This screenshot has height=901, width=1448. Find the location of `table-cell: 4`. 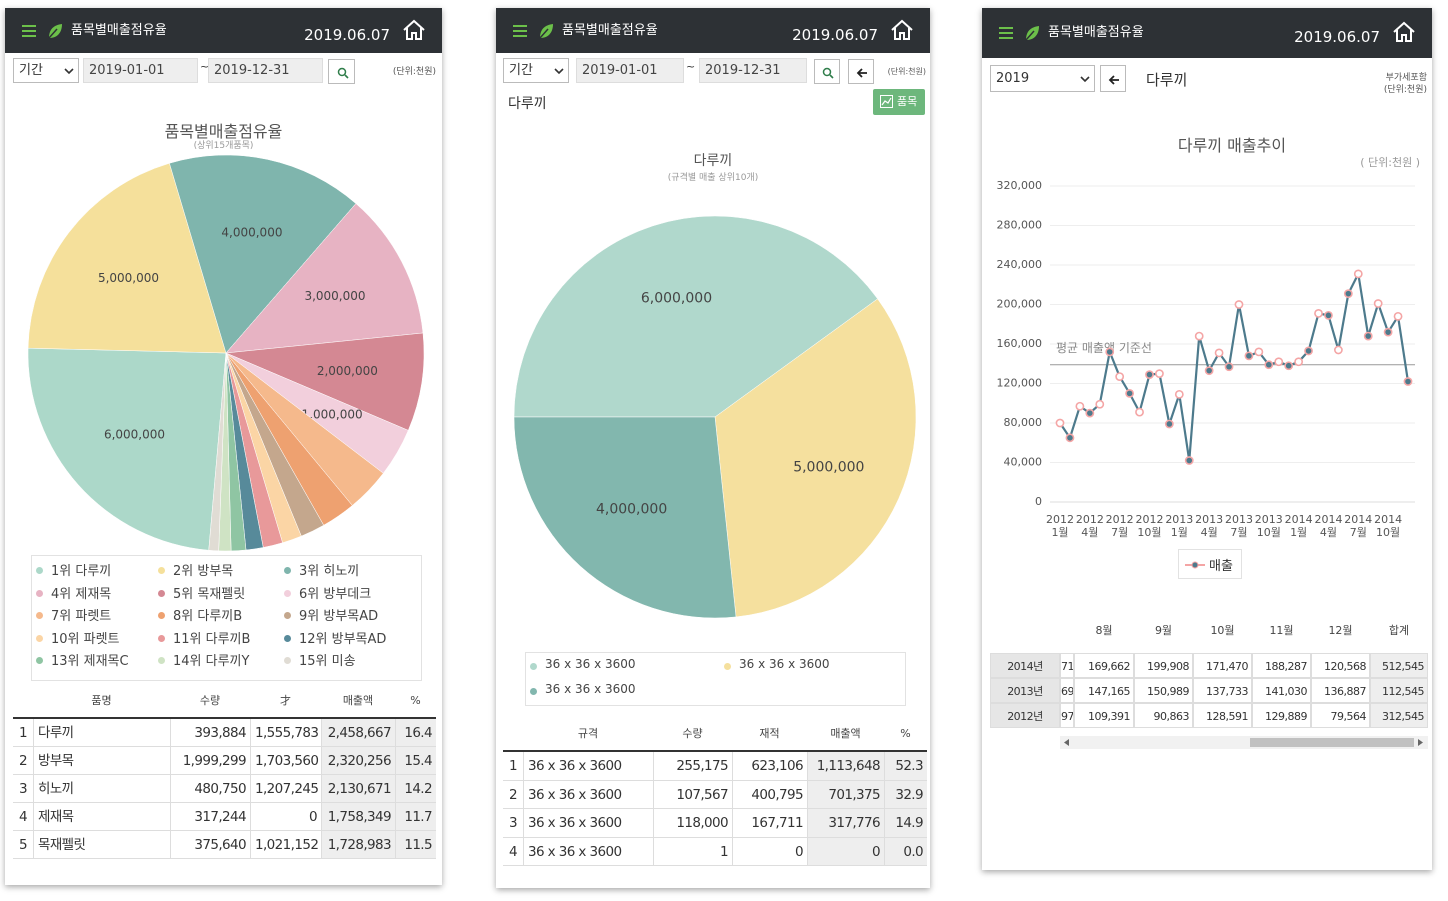

table-cell: 4 is located at coordinates (513, 852).